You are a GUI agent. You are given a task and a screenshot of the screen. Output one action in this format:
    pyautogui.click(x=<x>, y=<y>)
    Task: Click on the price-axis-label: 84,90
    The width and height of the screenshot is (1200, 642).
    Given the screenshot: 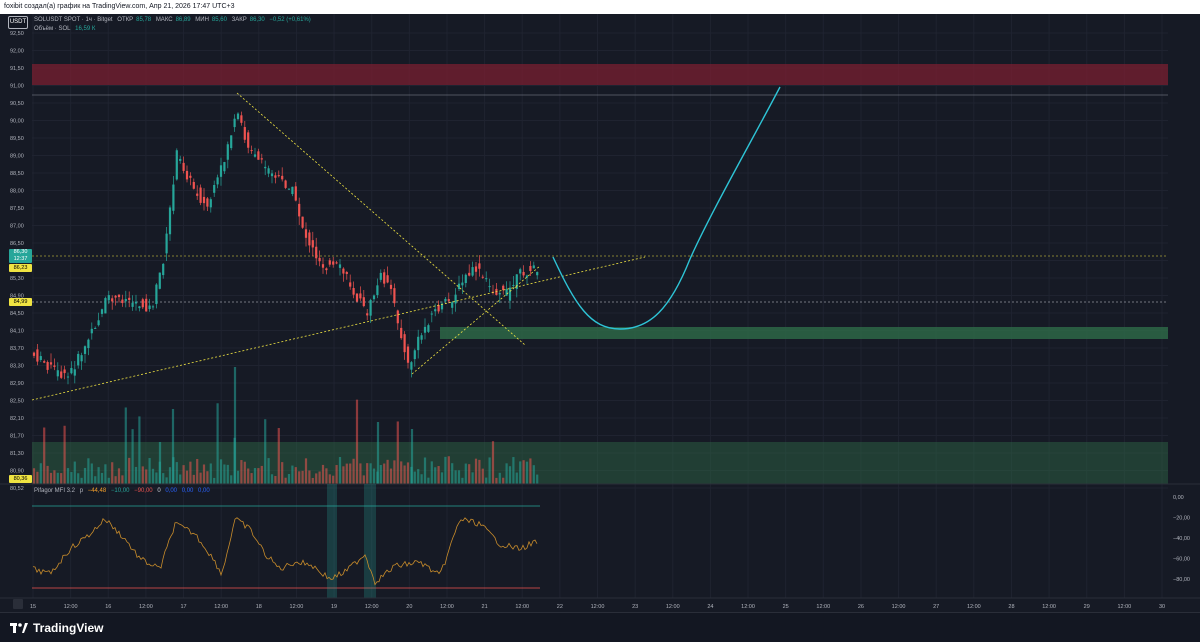 What is the action you would take?
    pyautogui.click(x=17, y=297)
    